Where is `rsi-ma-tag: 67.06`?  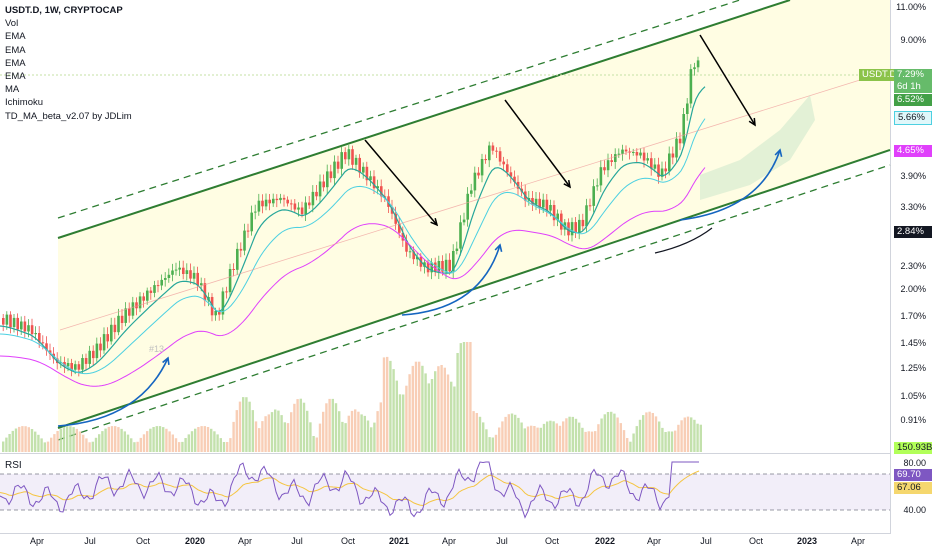 rsi-ma-tag: 67.06 is located at coordinates (913, 488).